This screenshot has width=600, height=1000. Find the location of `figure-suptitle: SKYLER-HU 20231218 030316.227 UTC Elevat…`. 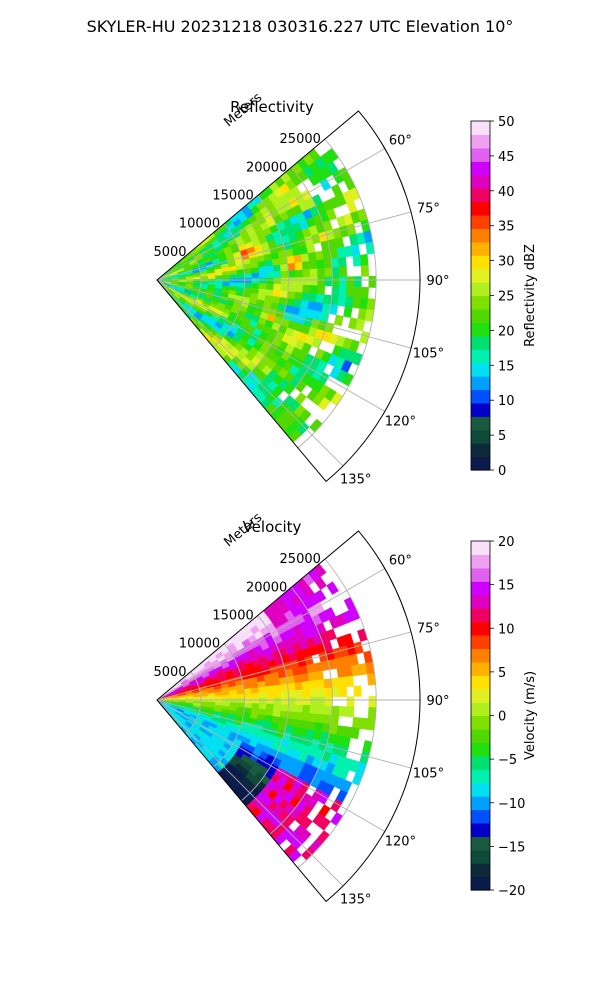

figure-suptitle: SKYLER-HU 20231218 030316.227 UTC Elevat… is located at coordinates (300, 26).